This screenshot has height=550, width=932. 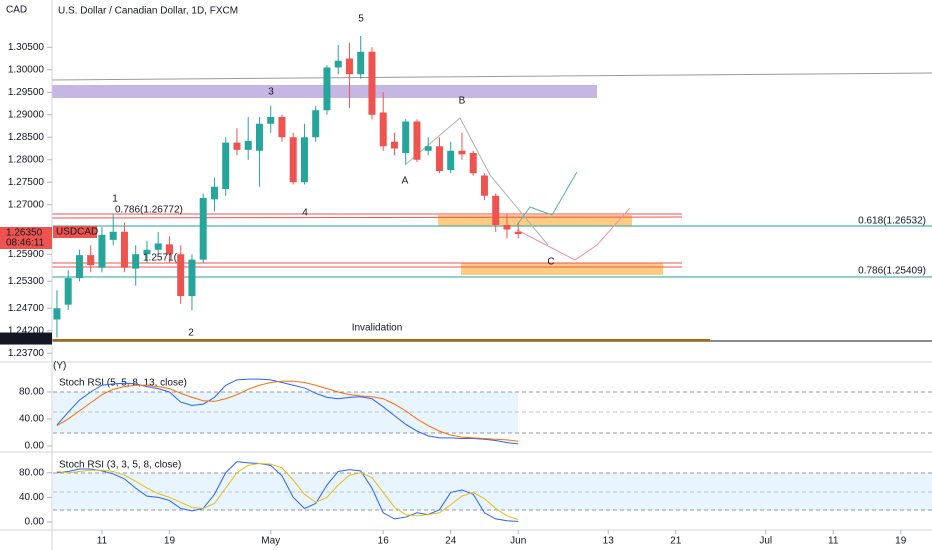 I want to click on y-tick-label: 1.28500, so click(x=26, y=137).